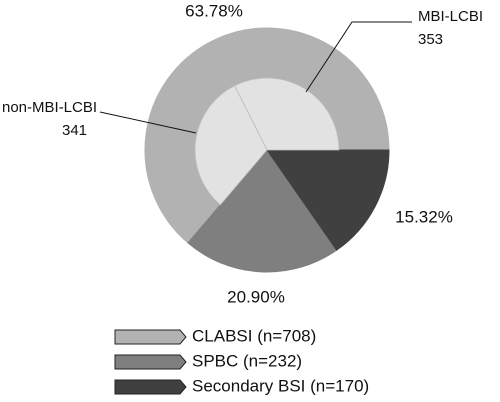 The image size is (500, 402). Describe the element at coordinates (424, 216) in the screenshot. I see `percent-label: 15.32%` at that location.